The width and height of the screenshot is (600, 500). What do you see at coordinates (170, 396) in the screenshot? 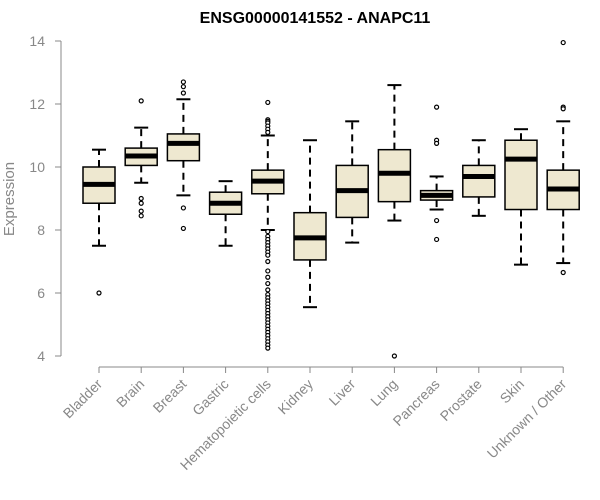
I see `x-tick-label: Breast` at bounding box center [170, 396].